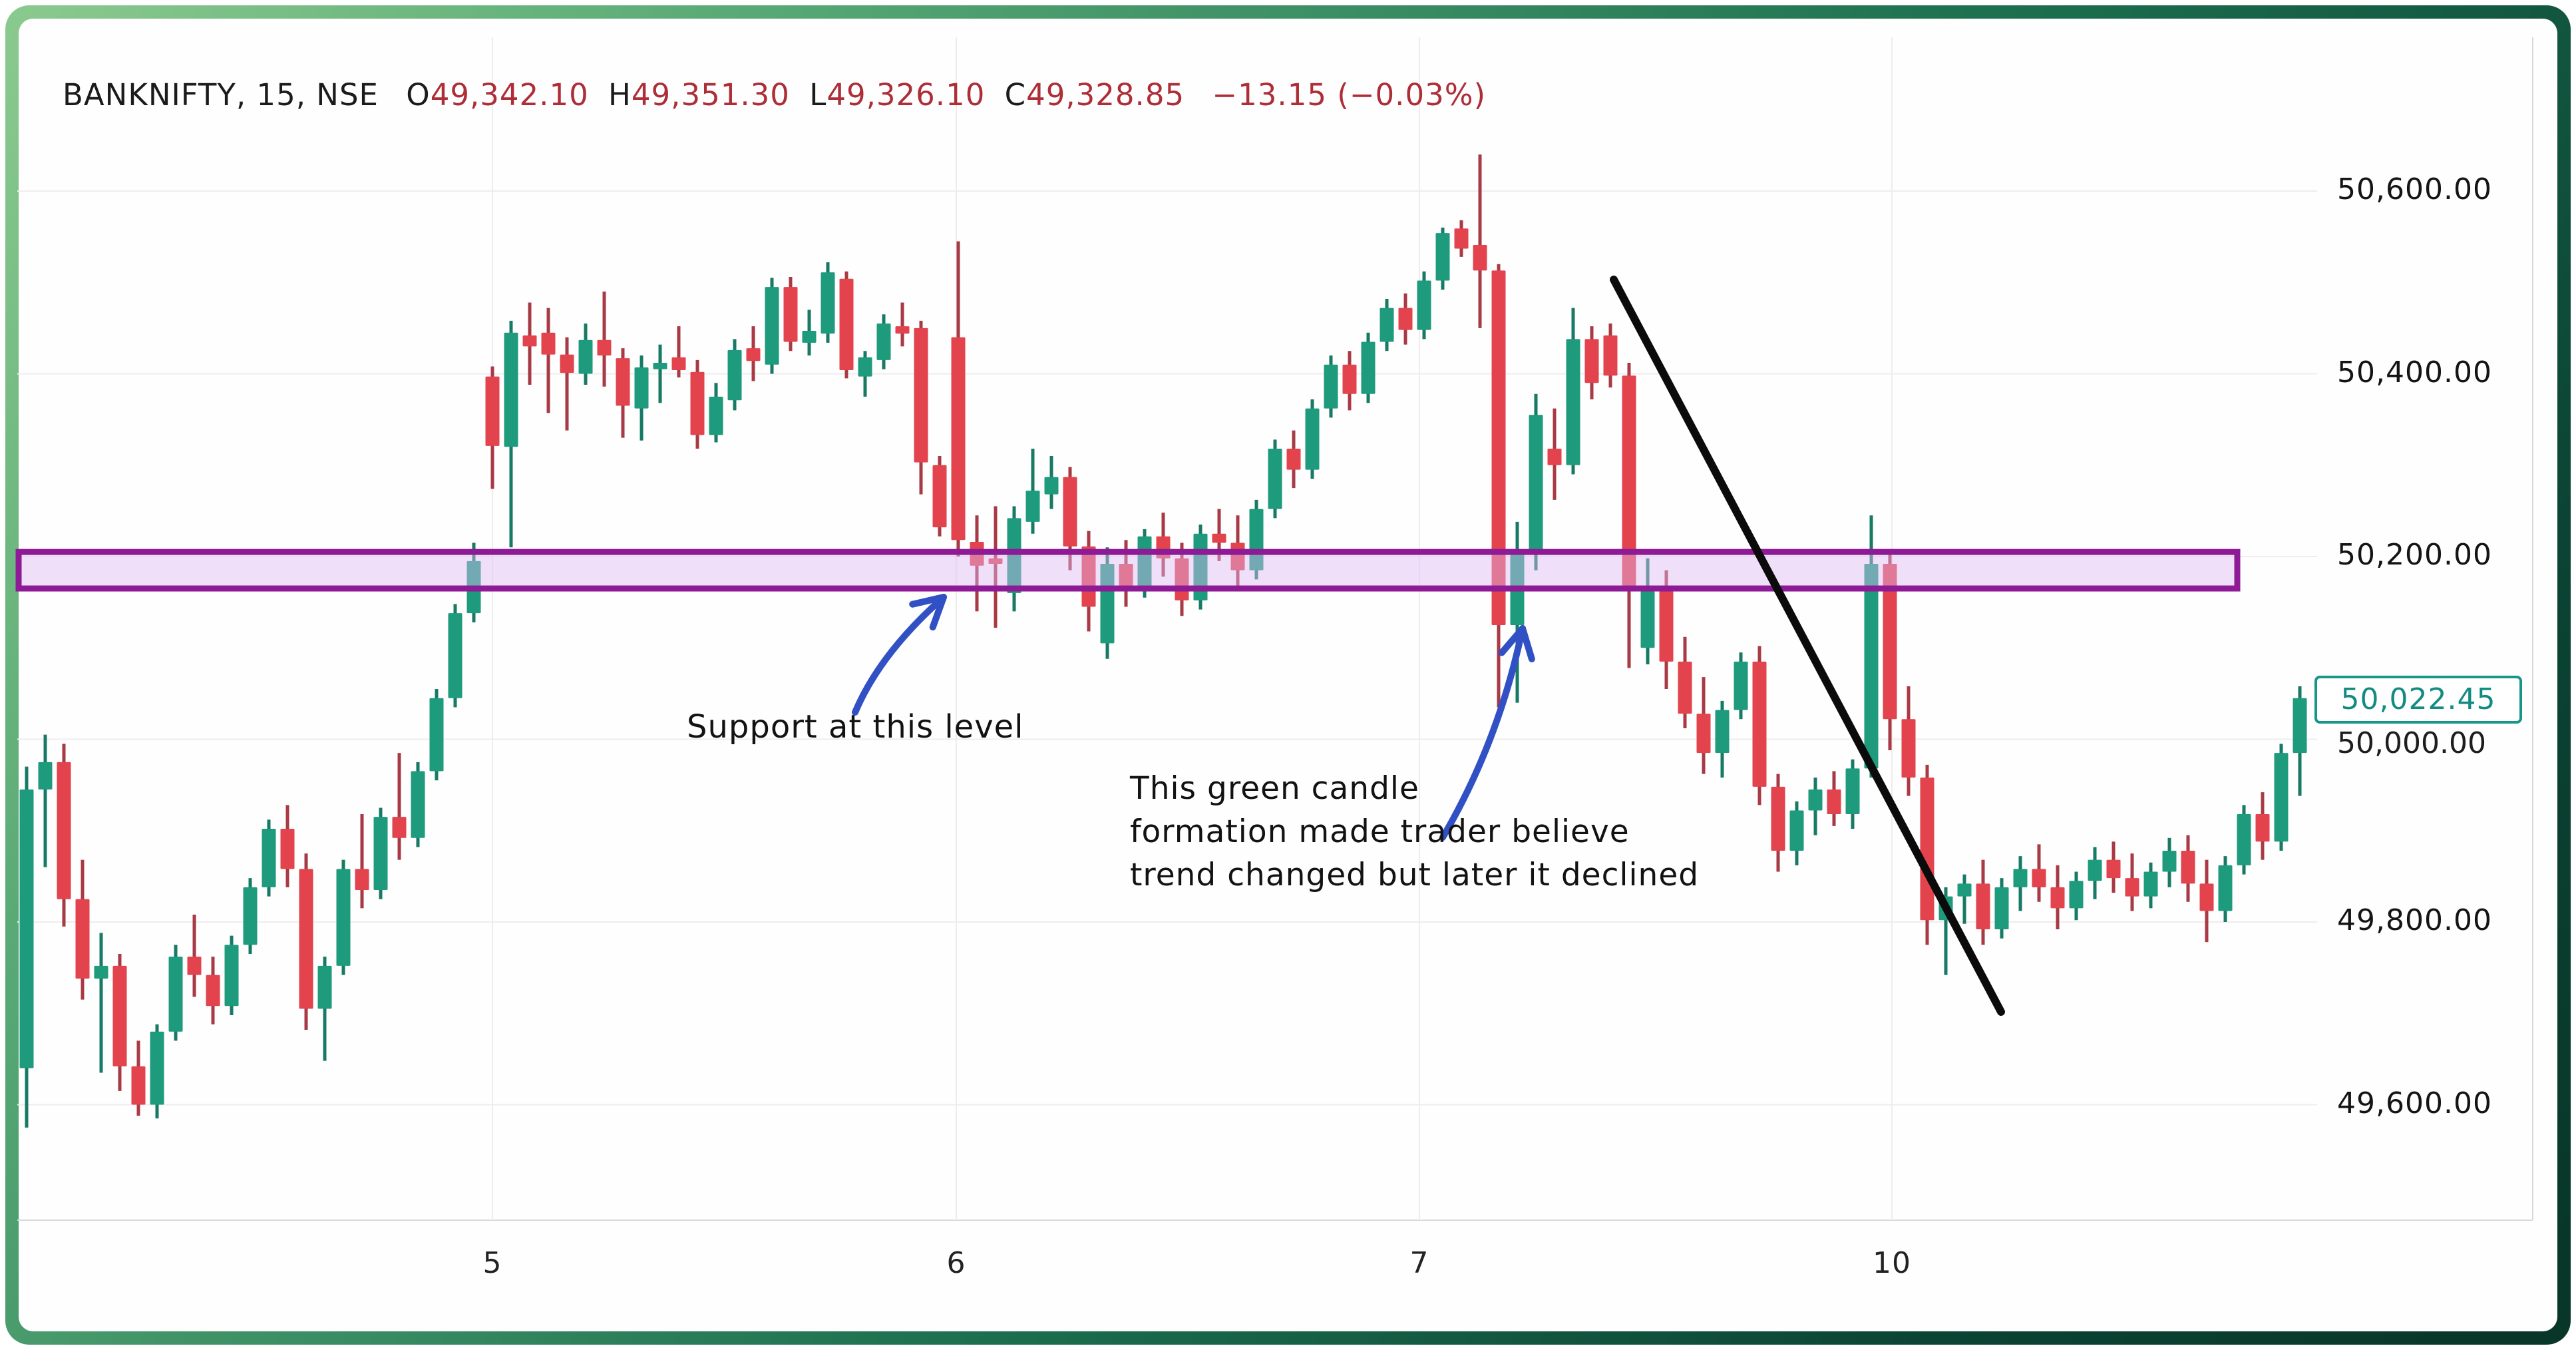 The image size is (2576, 1350). Describe the element at coordinates (711, 94) in the screenshot. I see `ohlc-high-value: 49,351.30` at that location.